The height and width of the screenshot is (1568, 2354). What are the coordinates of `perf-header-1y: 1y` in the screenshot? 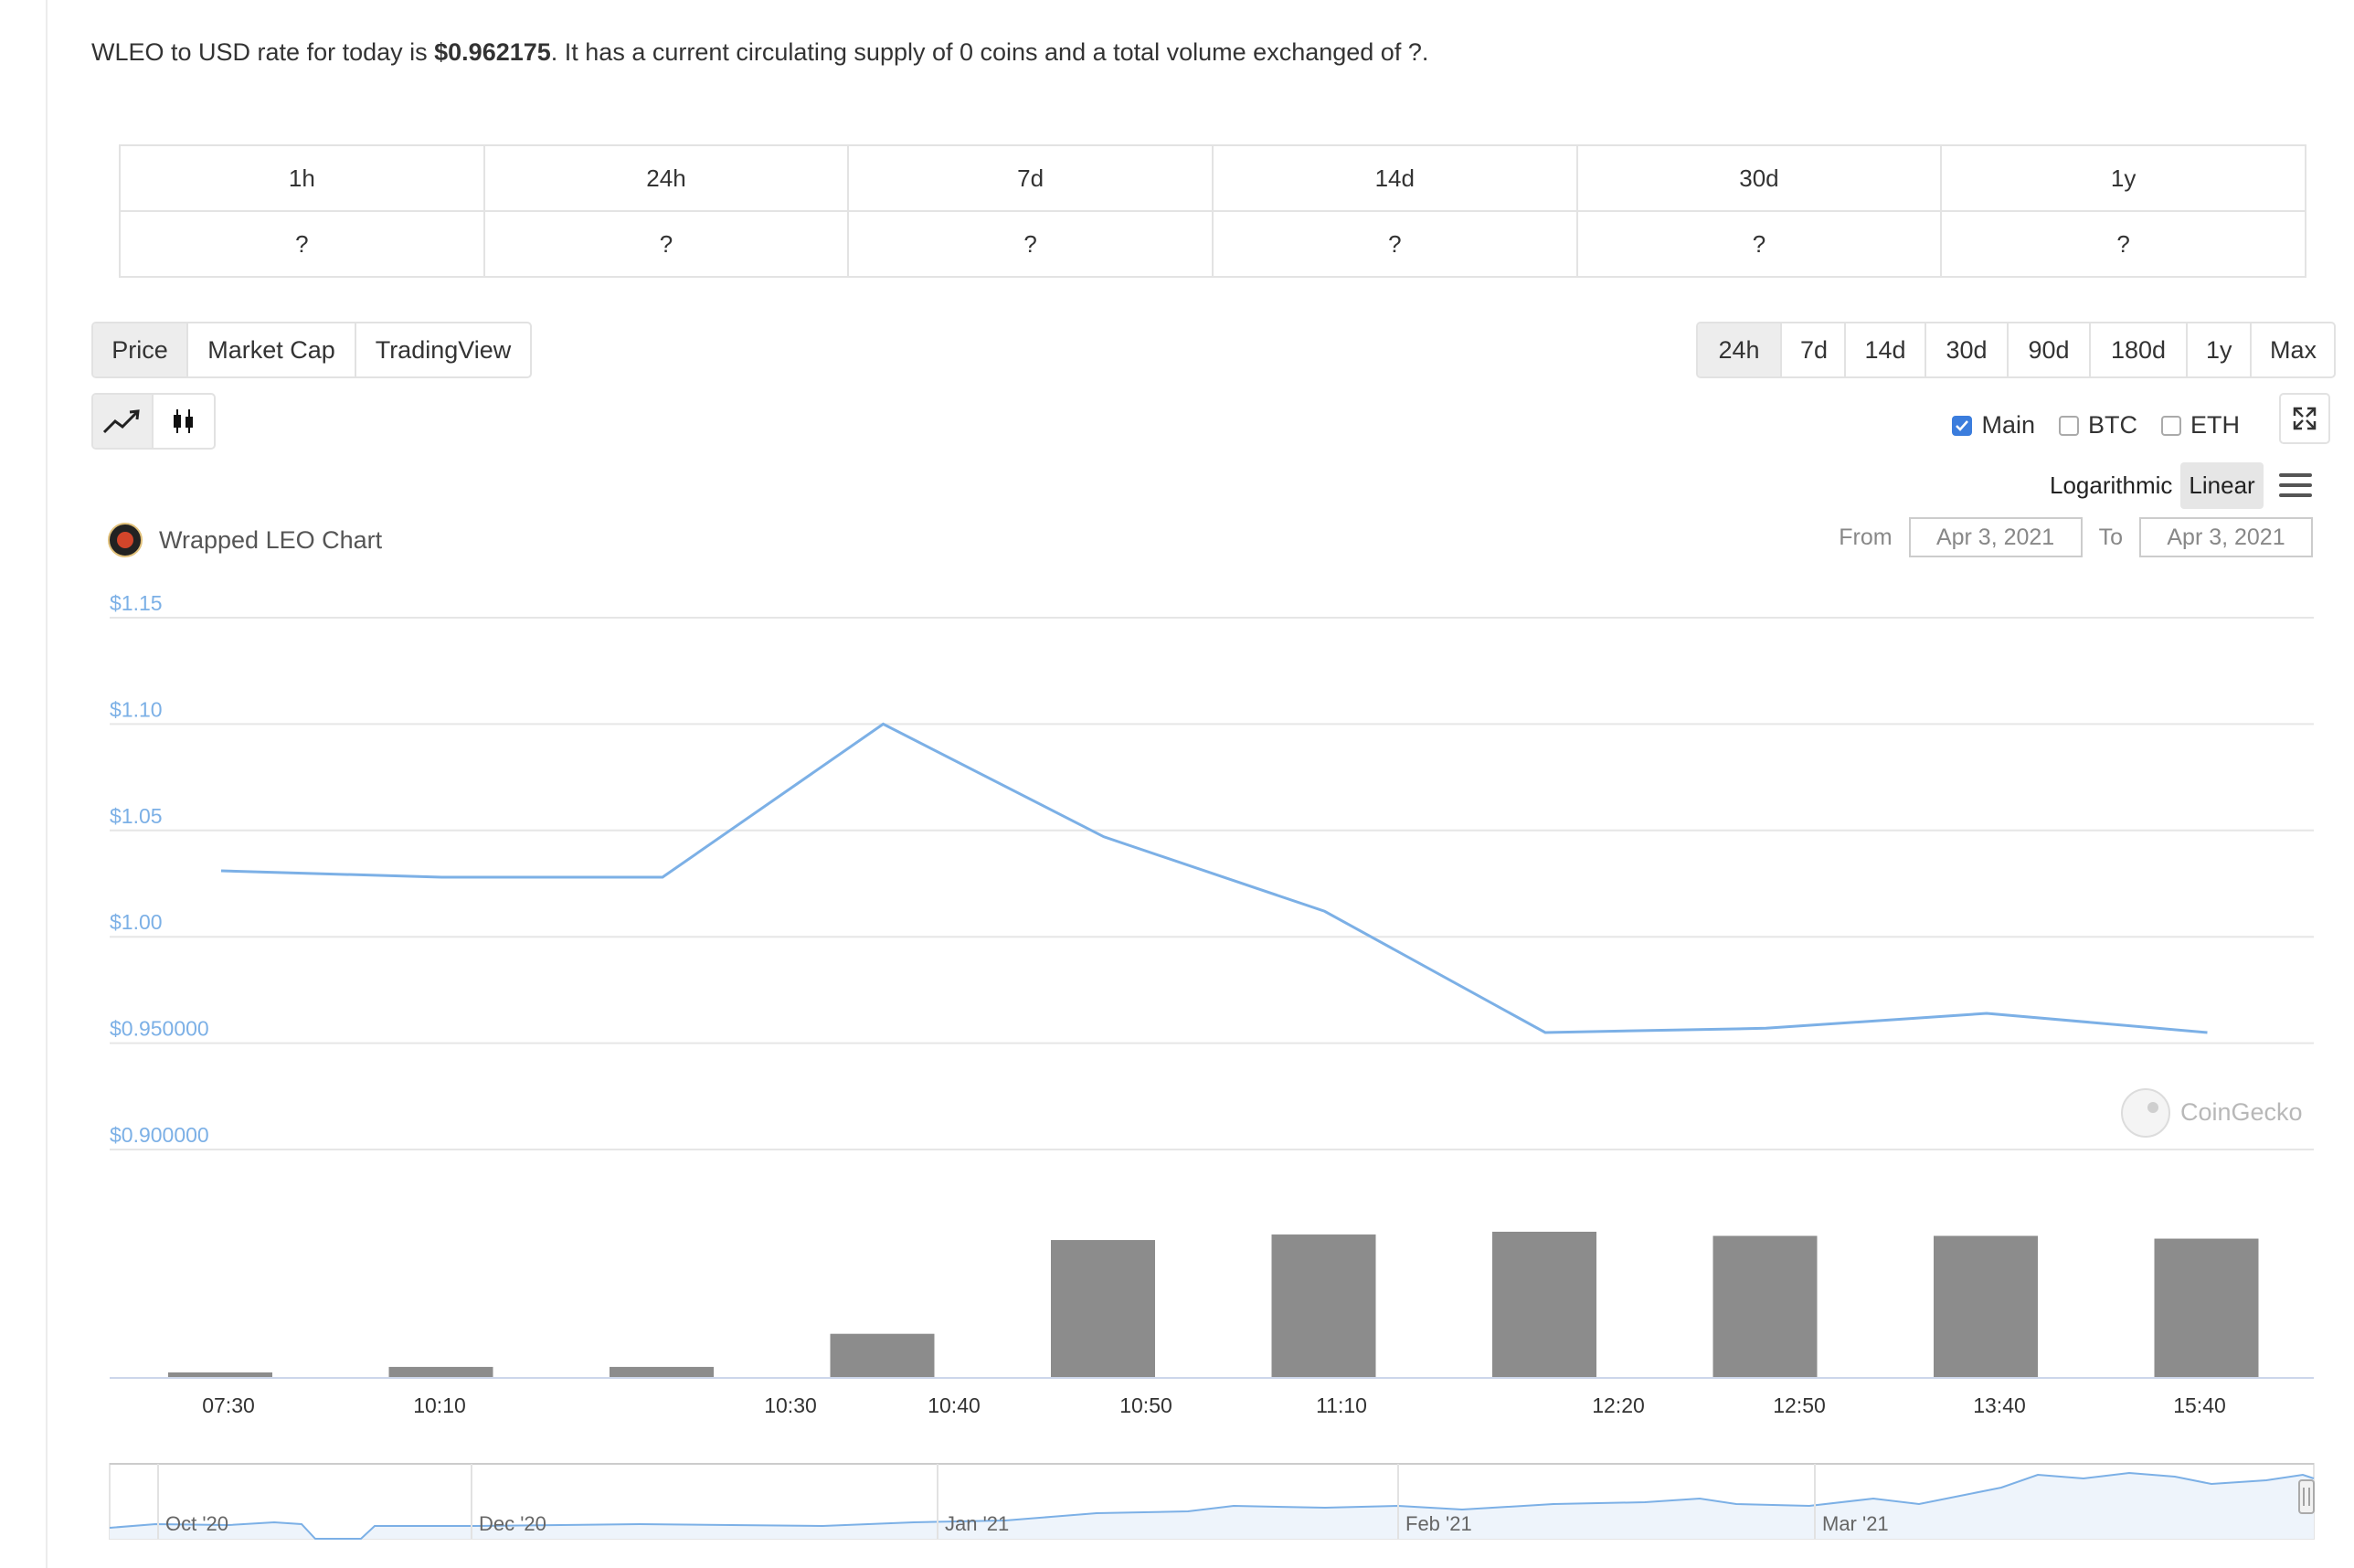 It's located at (2123, 178).